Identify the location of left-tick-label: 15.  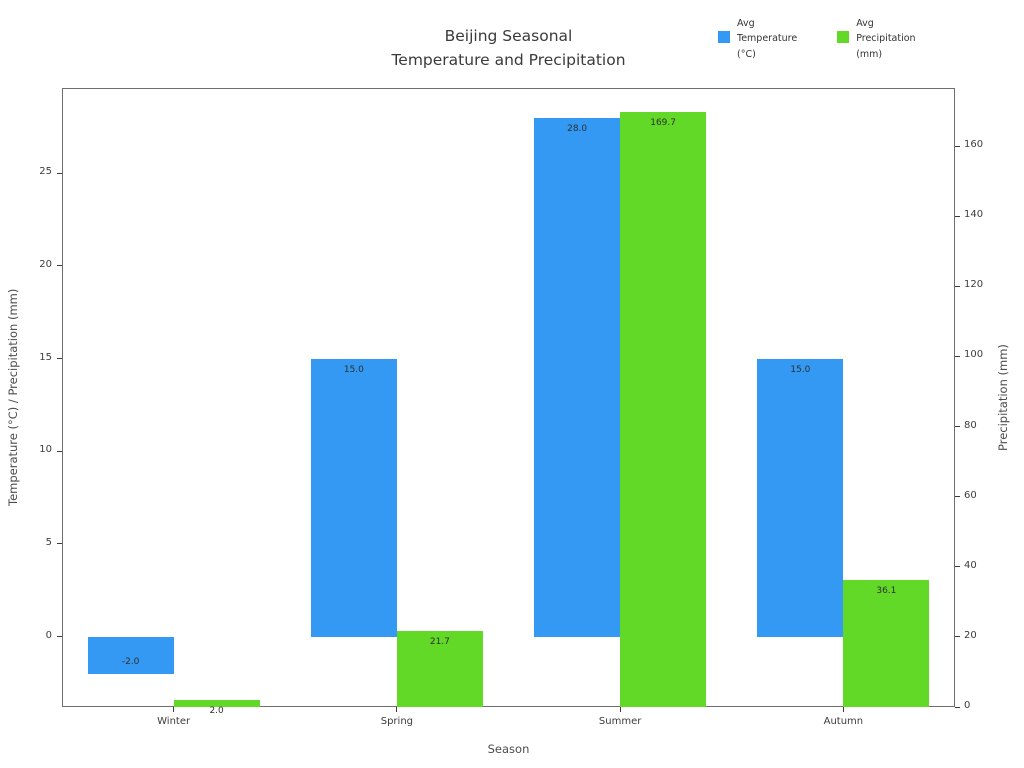
(45, 357).